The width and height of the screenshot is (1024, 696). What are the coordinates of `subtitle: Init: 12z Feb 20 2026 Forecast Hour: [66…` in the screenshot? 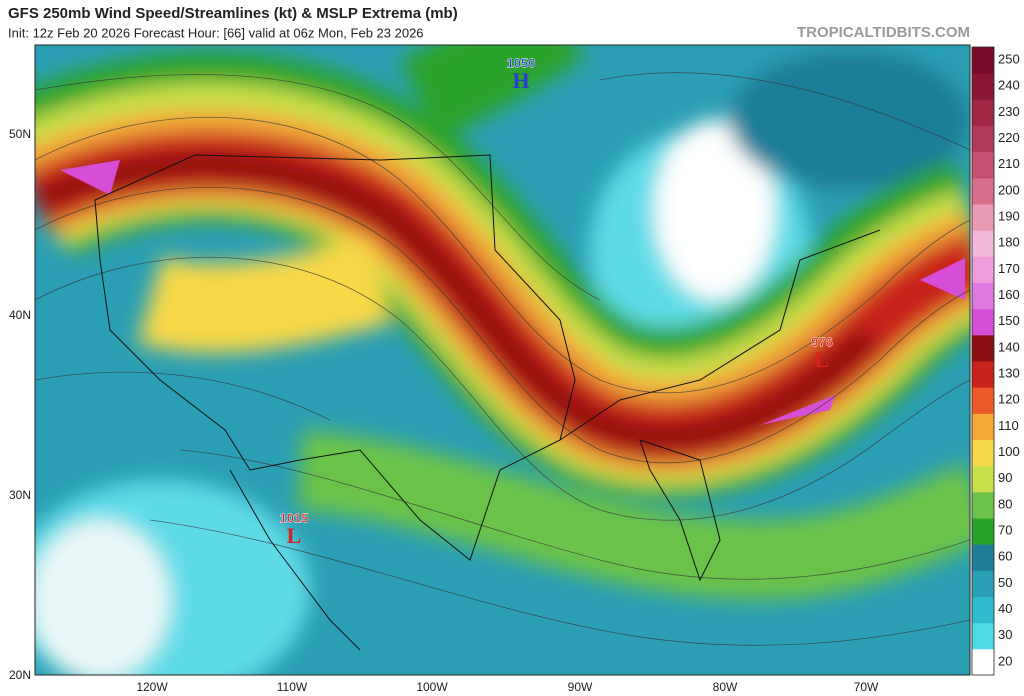 It's located at (216, 32).